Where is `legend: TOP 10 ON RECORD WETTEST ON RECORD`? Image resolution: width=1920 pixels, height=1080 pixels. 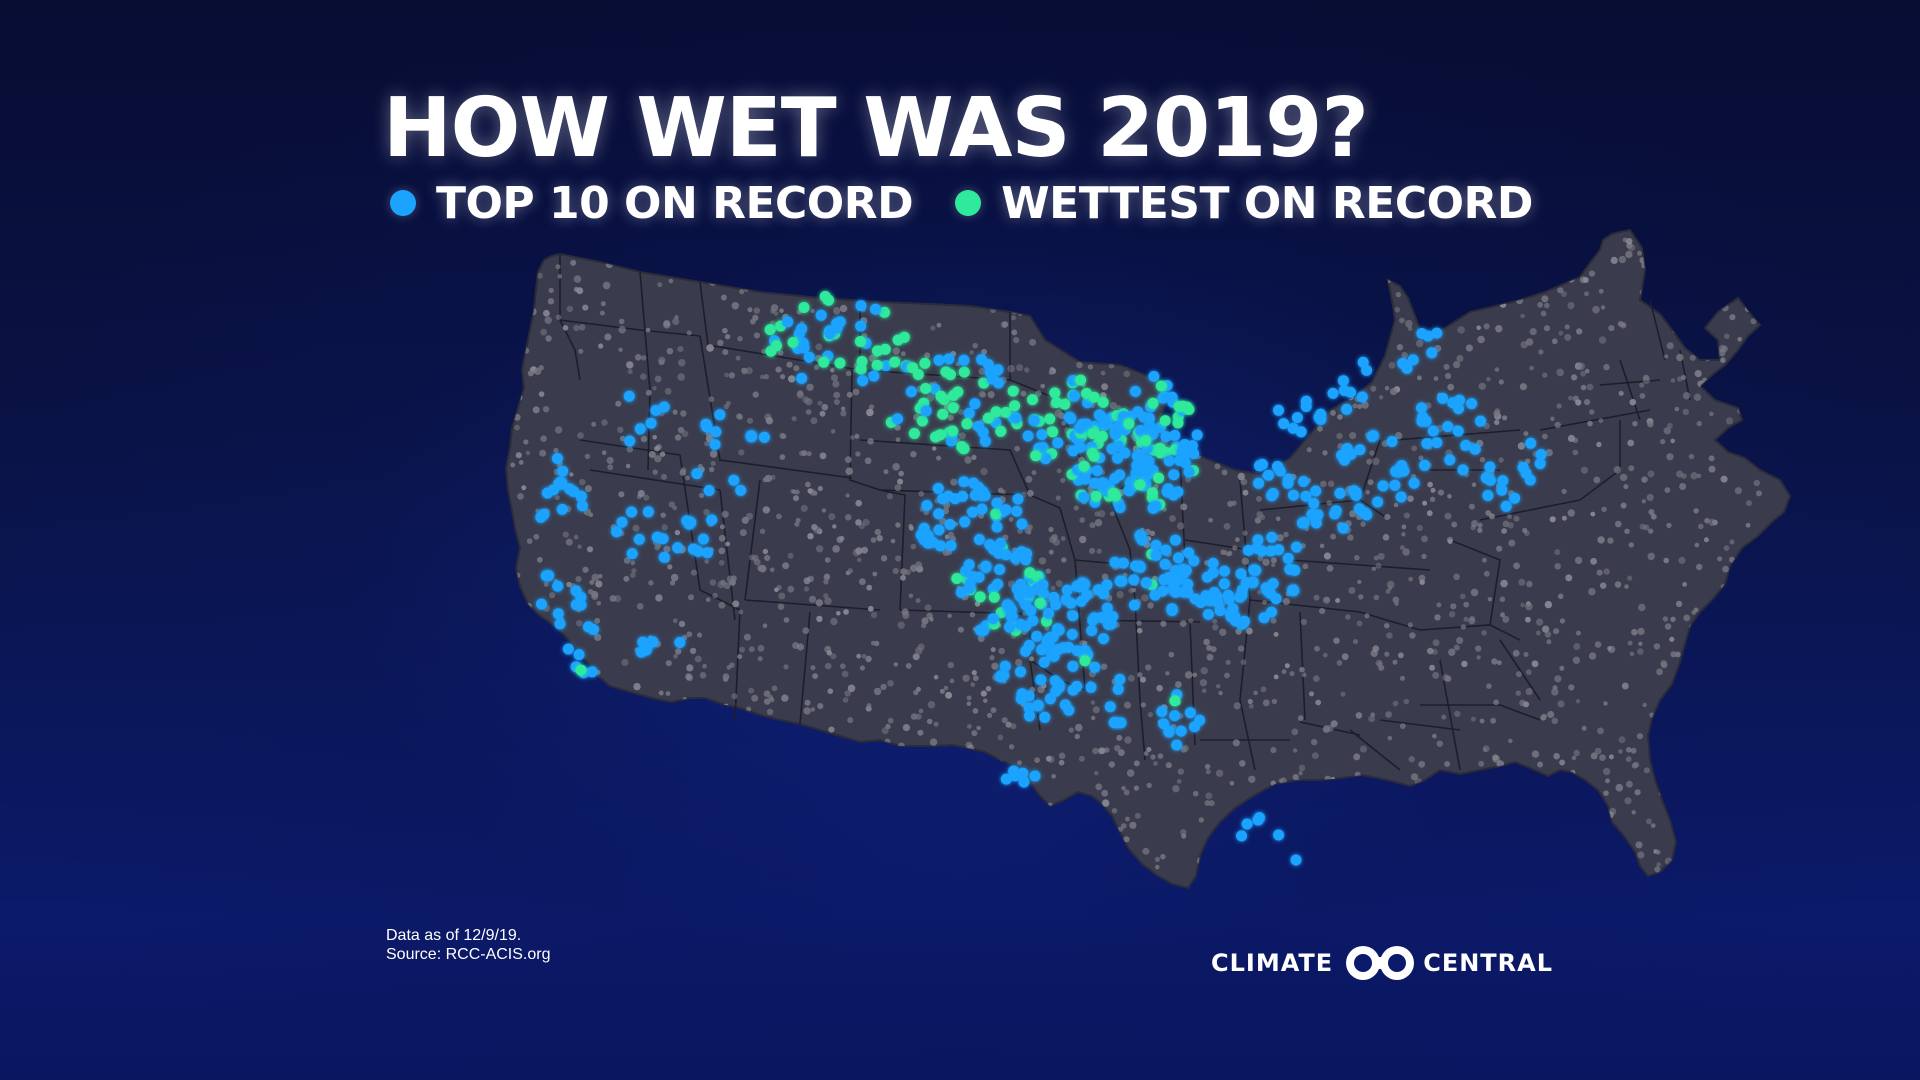
legend: TOP 10 ON RECORD WETTEST ON RECORD is located at coordinates (982, 203).